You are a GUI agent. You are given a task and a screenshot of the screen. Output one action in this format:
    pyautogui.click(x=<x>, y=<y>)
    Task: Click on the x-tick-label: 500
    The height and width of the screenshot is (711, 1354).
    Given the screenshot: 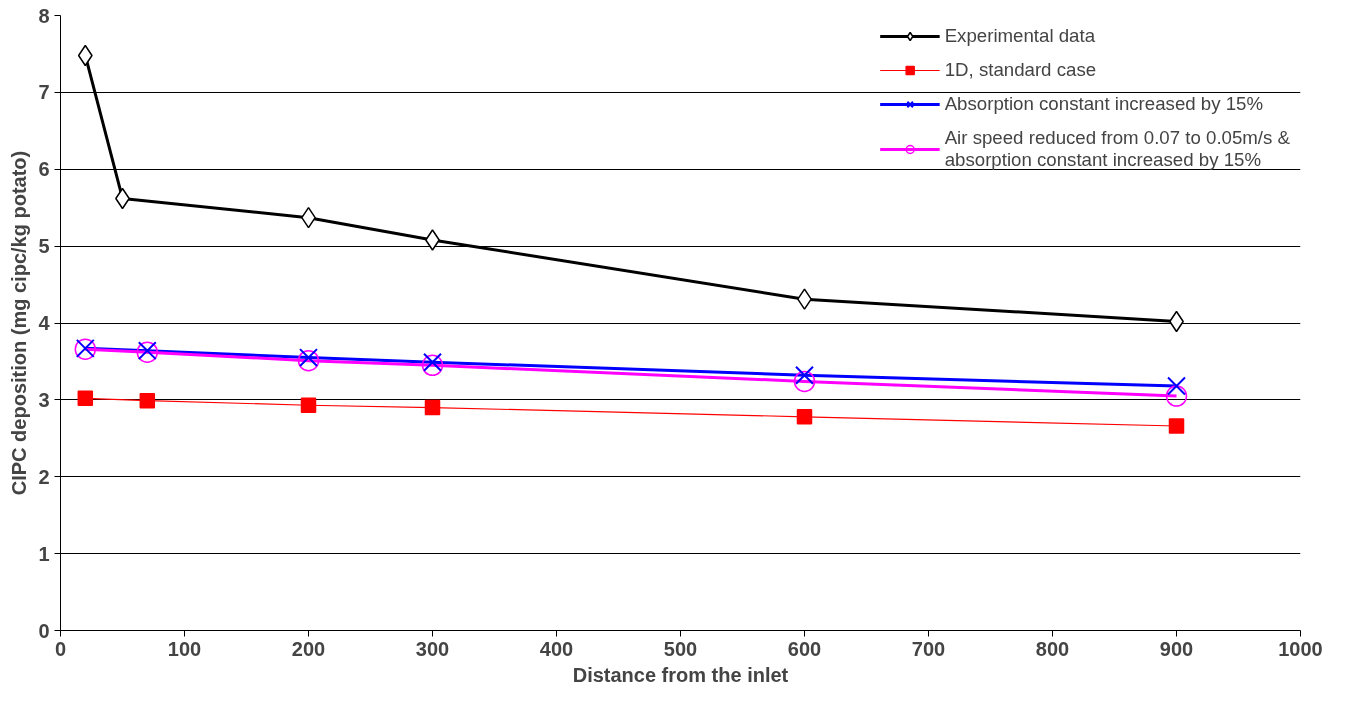 What is the action you would take?
    pyautogui.click(x=680, y=648)
    